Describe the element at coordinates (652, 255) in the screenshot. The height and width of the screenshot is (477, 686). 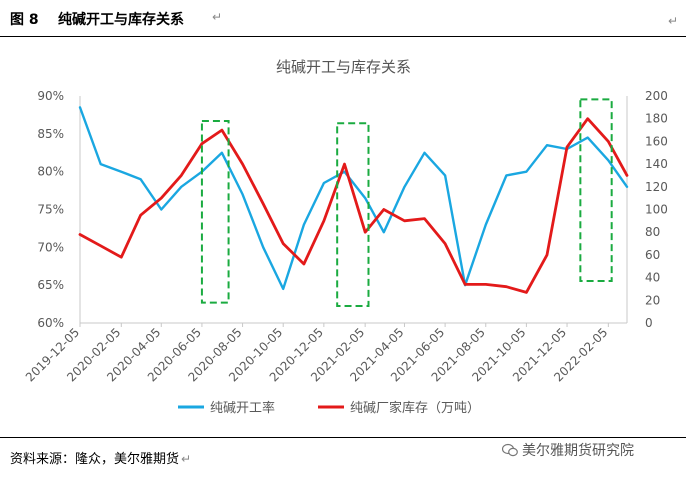
I see `right-tick-label: 60` at that location.